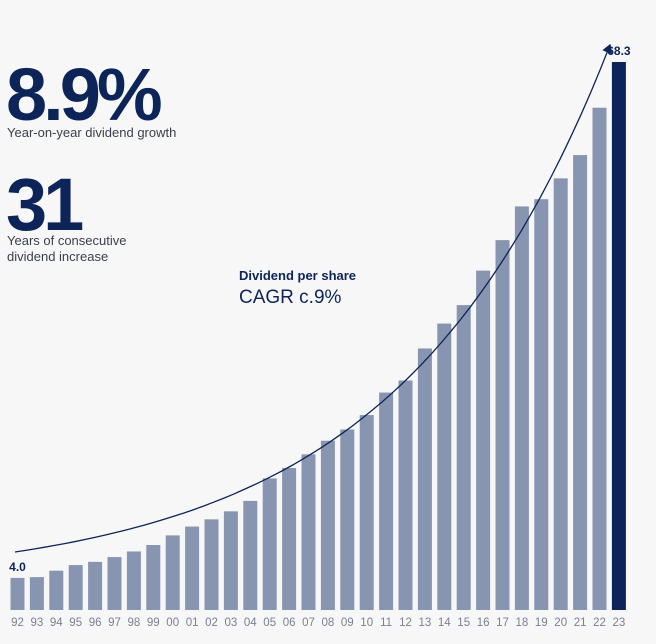 The image size is (656, 644). Describe the element at coordinates (405, 623) in the screenshot. I see `x-tick-label: 12` at that location.